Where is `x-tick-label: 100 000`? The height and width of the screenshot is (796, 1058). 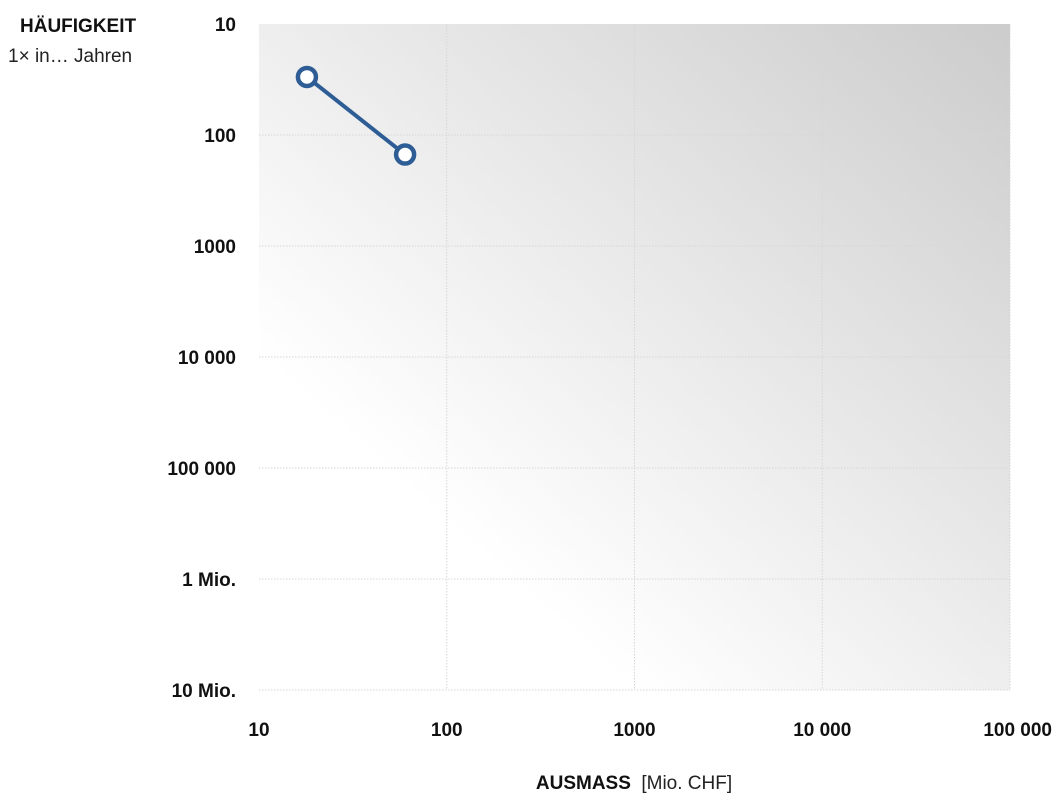 x-tick-label: 100 000 is located at coordinates (1017, 730).